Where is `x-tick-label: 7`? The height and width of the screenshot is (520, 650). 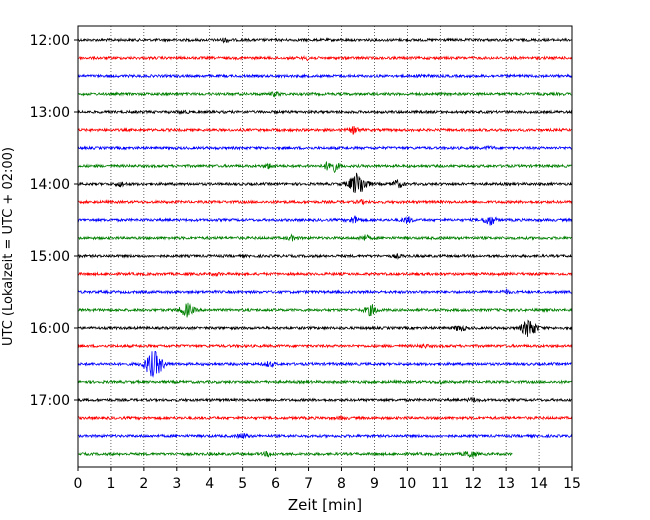 x-tick-label: 7 is located at coordinates (308, 484).